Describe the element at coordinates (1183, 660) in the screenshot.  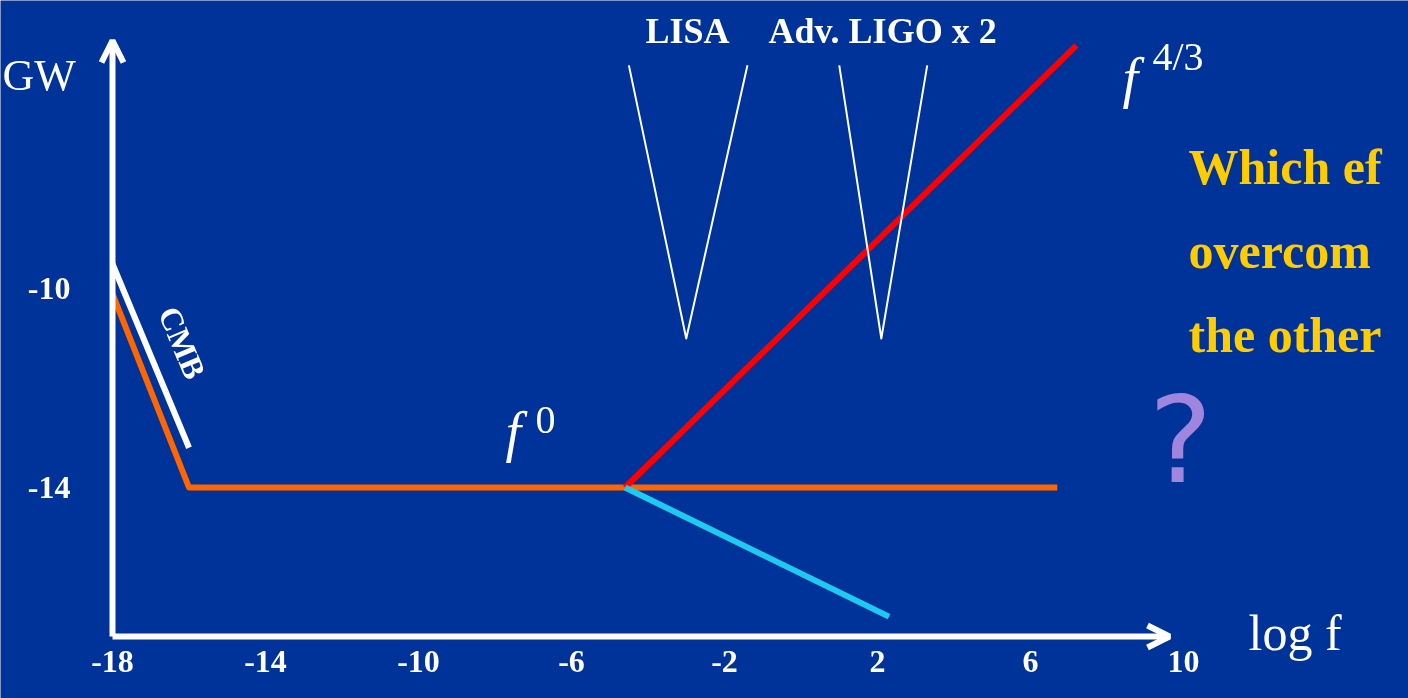
I see `x-tick-label: 10` at that location.